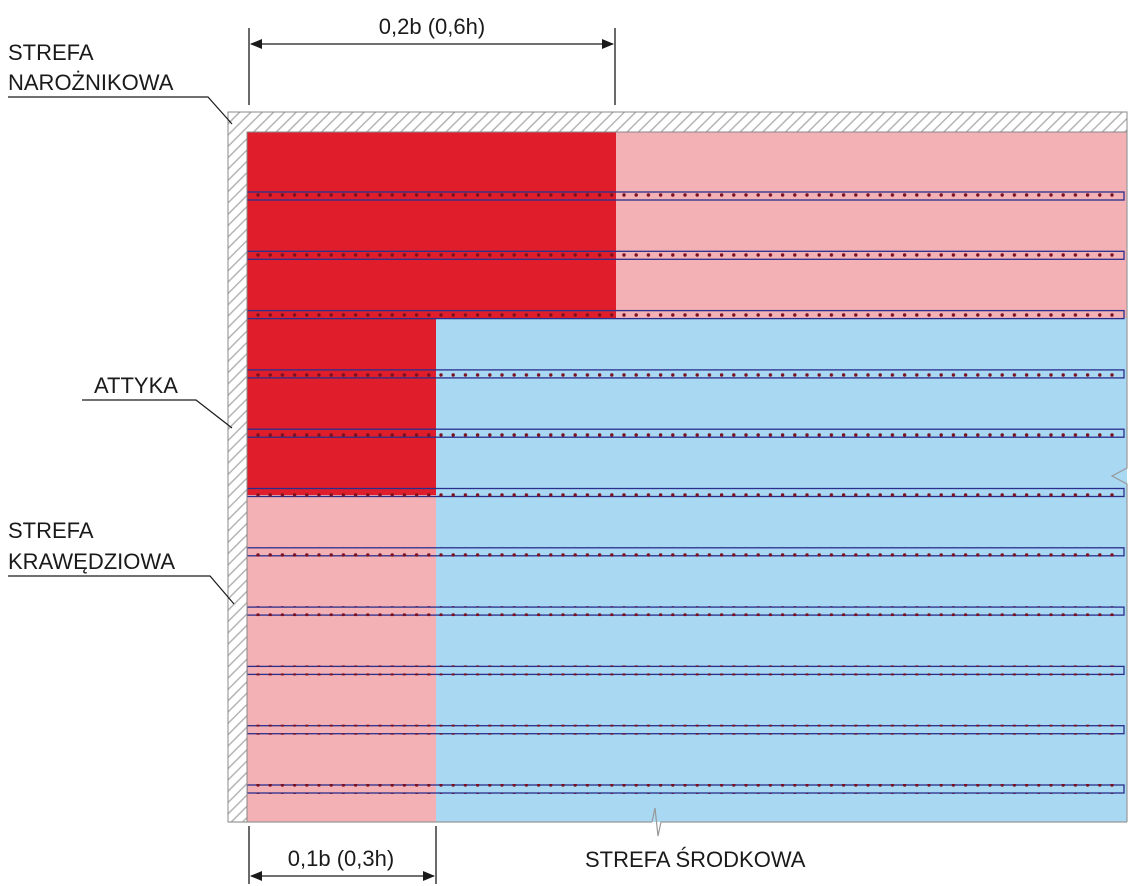  What do you see at coordinates (695, 859) in the screenshot?
I see `middle-zone-label: STREFA ŚRODKOWA` at bounding box center [695, 859].